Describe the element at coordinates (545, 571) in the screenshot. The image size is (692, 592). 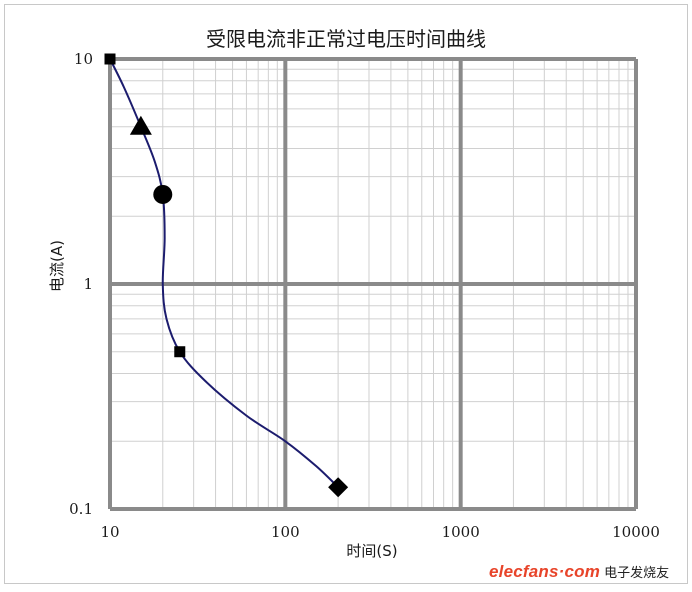
I see `watermark-site: elecfans·com` at that location.